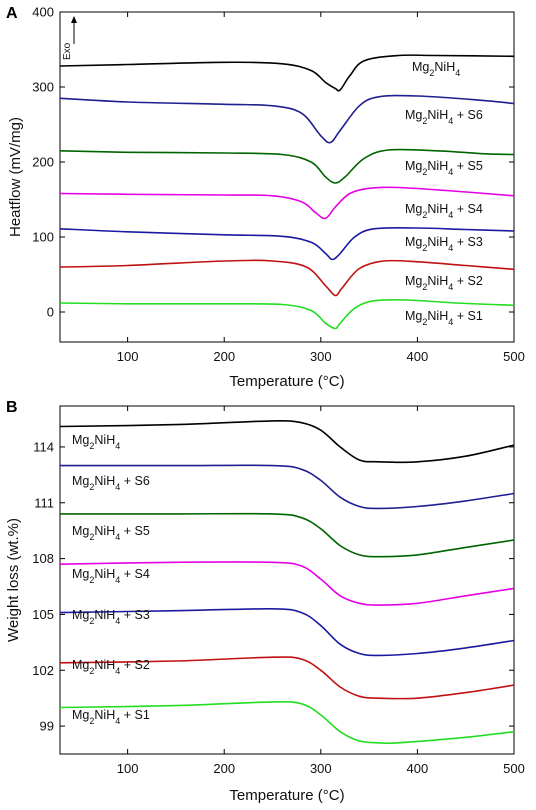 This screenshot has height=810, width=536. I want to click on y-tick-label: 0, so click(50, 312).